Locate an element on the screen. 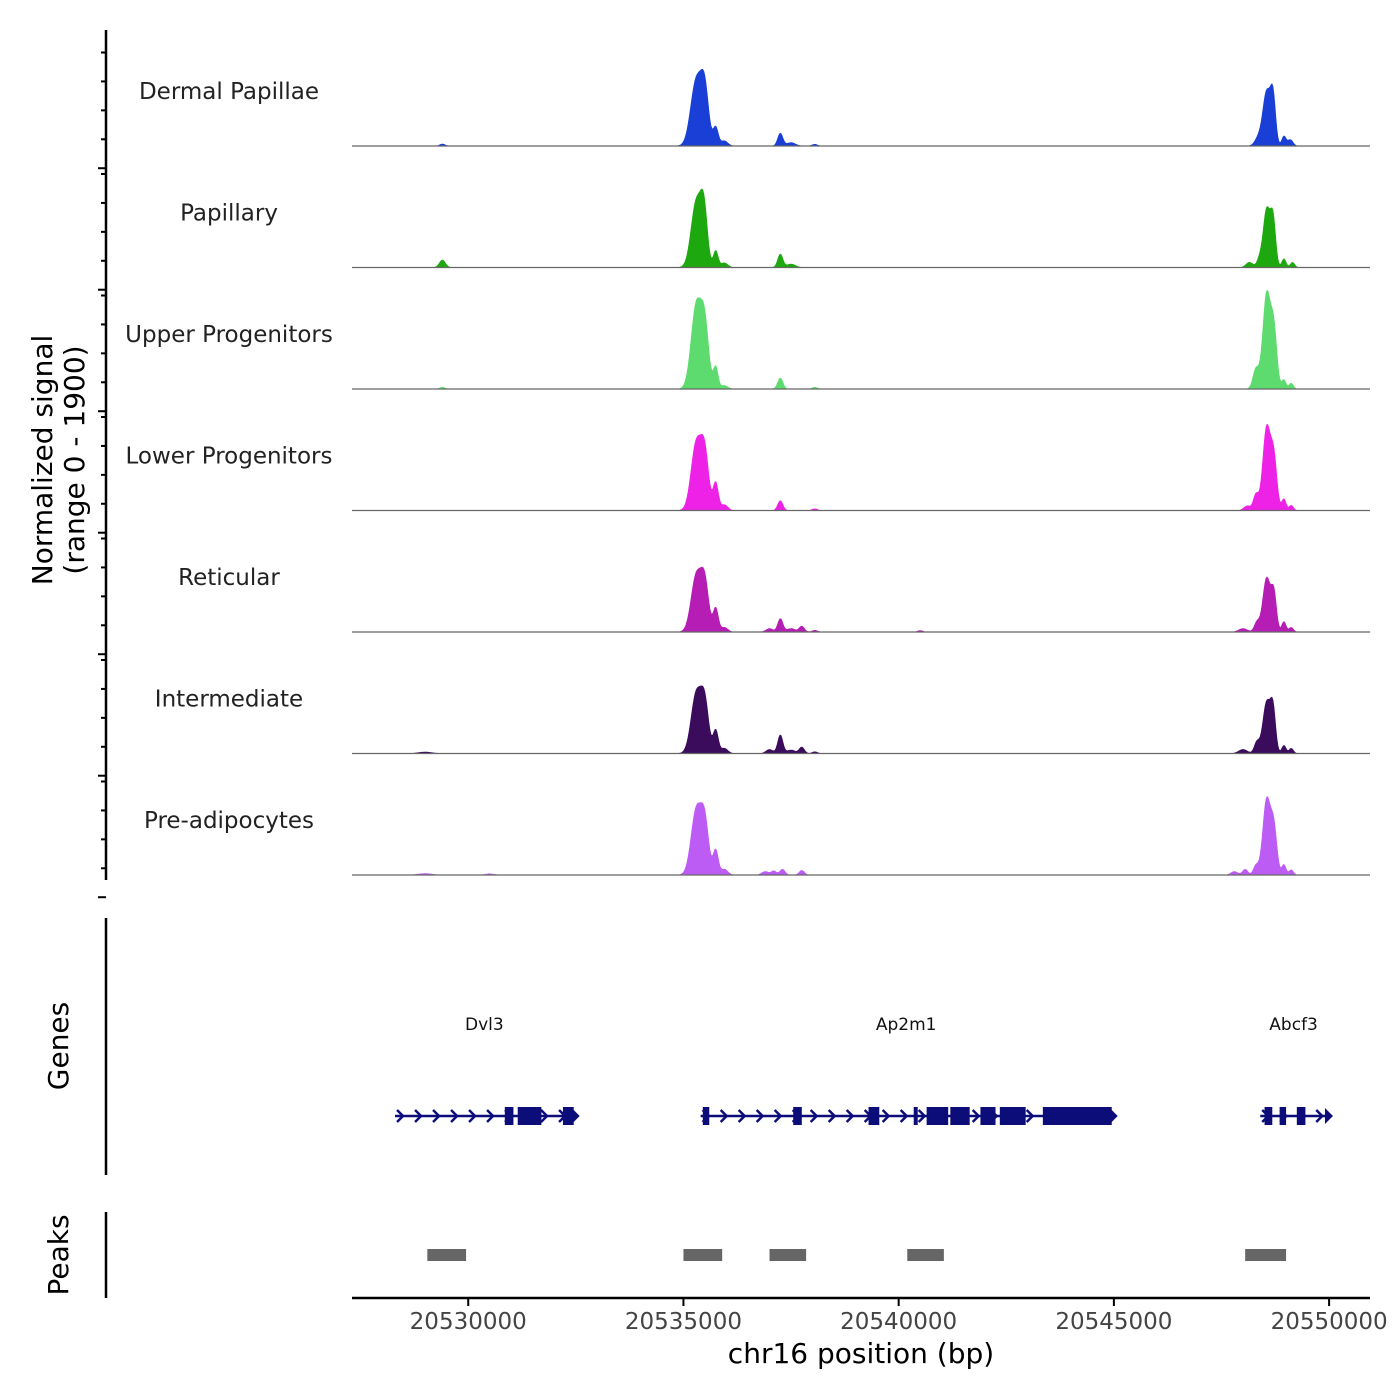 The height and width of the screenshot is (1400, 1400). track-dermal-papillae: Dermal Papillae is located at coordinates (754, 107).